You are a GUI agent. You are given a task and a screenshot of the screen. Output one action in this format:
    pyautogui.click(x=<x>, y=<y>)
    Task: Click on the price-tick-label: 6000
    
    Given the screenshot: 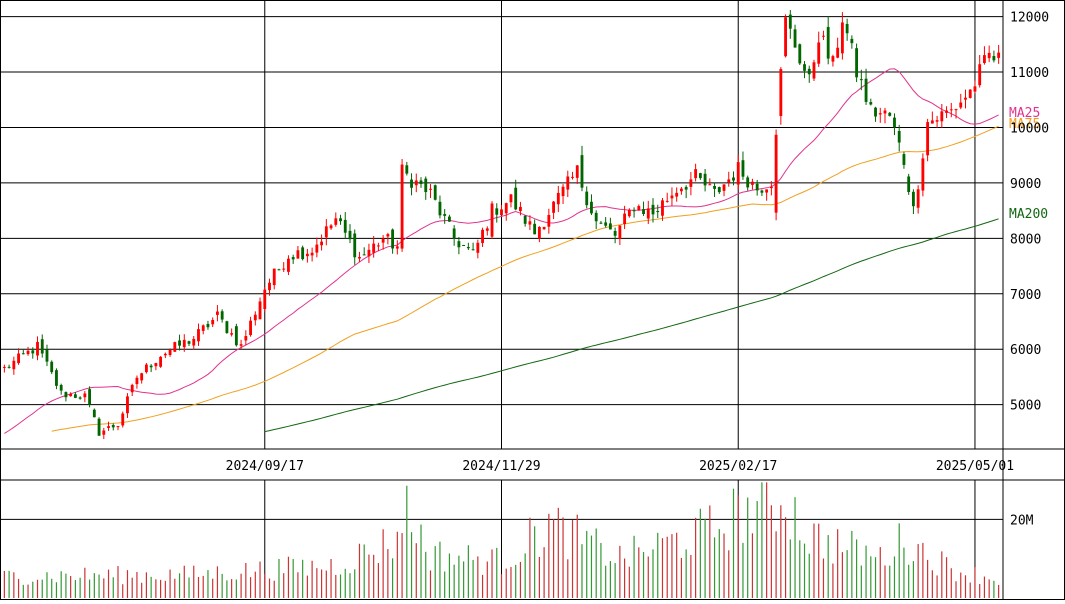 What is the action you would take?
    pyautogui.click(x=1025, y=350)
    